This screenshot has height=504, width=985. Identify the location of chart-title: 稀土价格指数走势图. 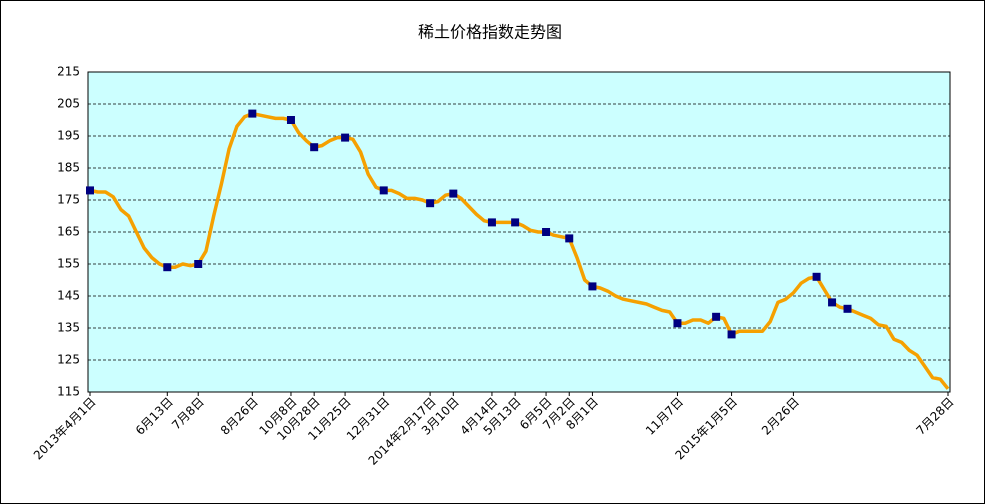
(490, 32).